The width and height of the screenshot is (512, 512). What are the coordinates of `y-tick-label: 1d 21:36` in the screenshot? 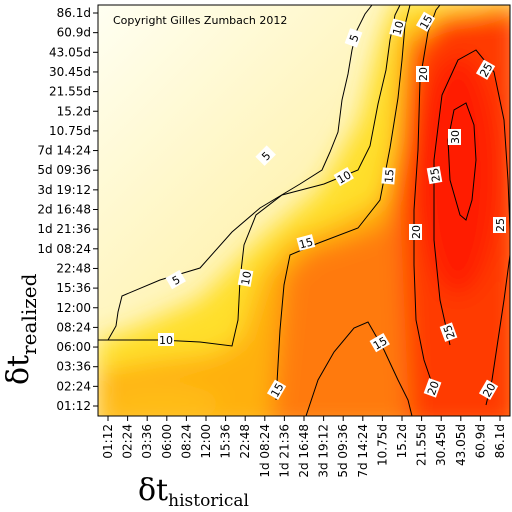 It's located at (64, 229).